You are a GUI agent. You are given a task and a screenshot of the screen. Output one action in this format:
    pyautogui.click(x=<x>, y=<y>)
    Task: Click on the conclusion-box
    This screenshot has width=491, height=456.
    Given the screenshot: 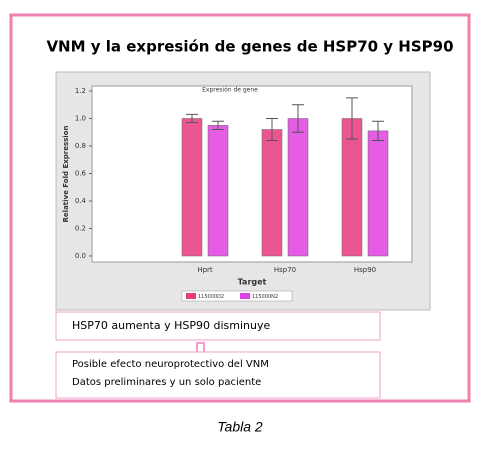 What is the action you would take?
    pyautogui.click(x=218, y=375)
    